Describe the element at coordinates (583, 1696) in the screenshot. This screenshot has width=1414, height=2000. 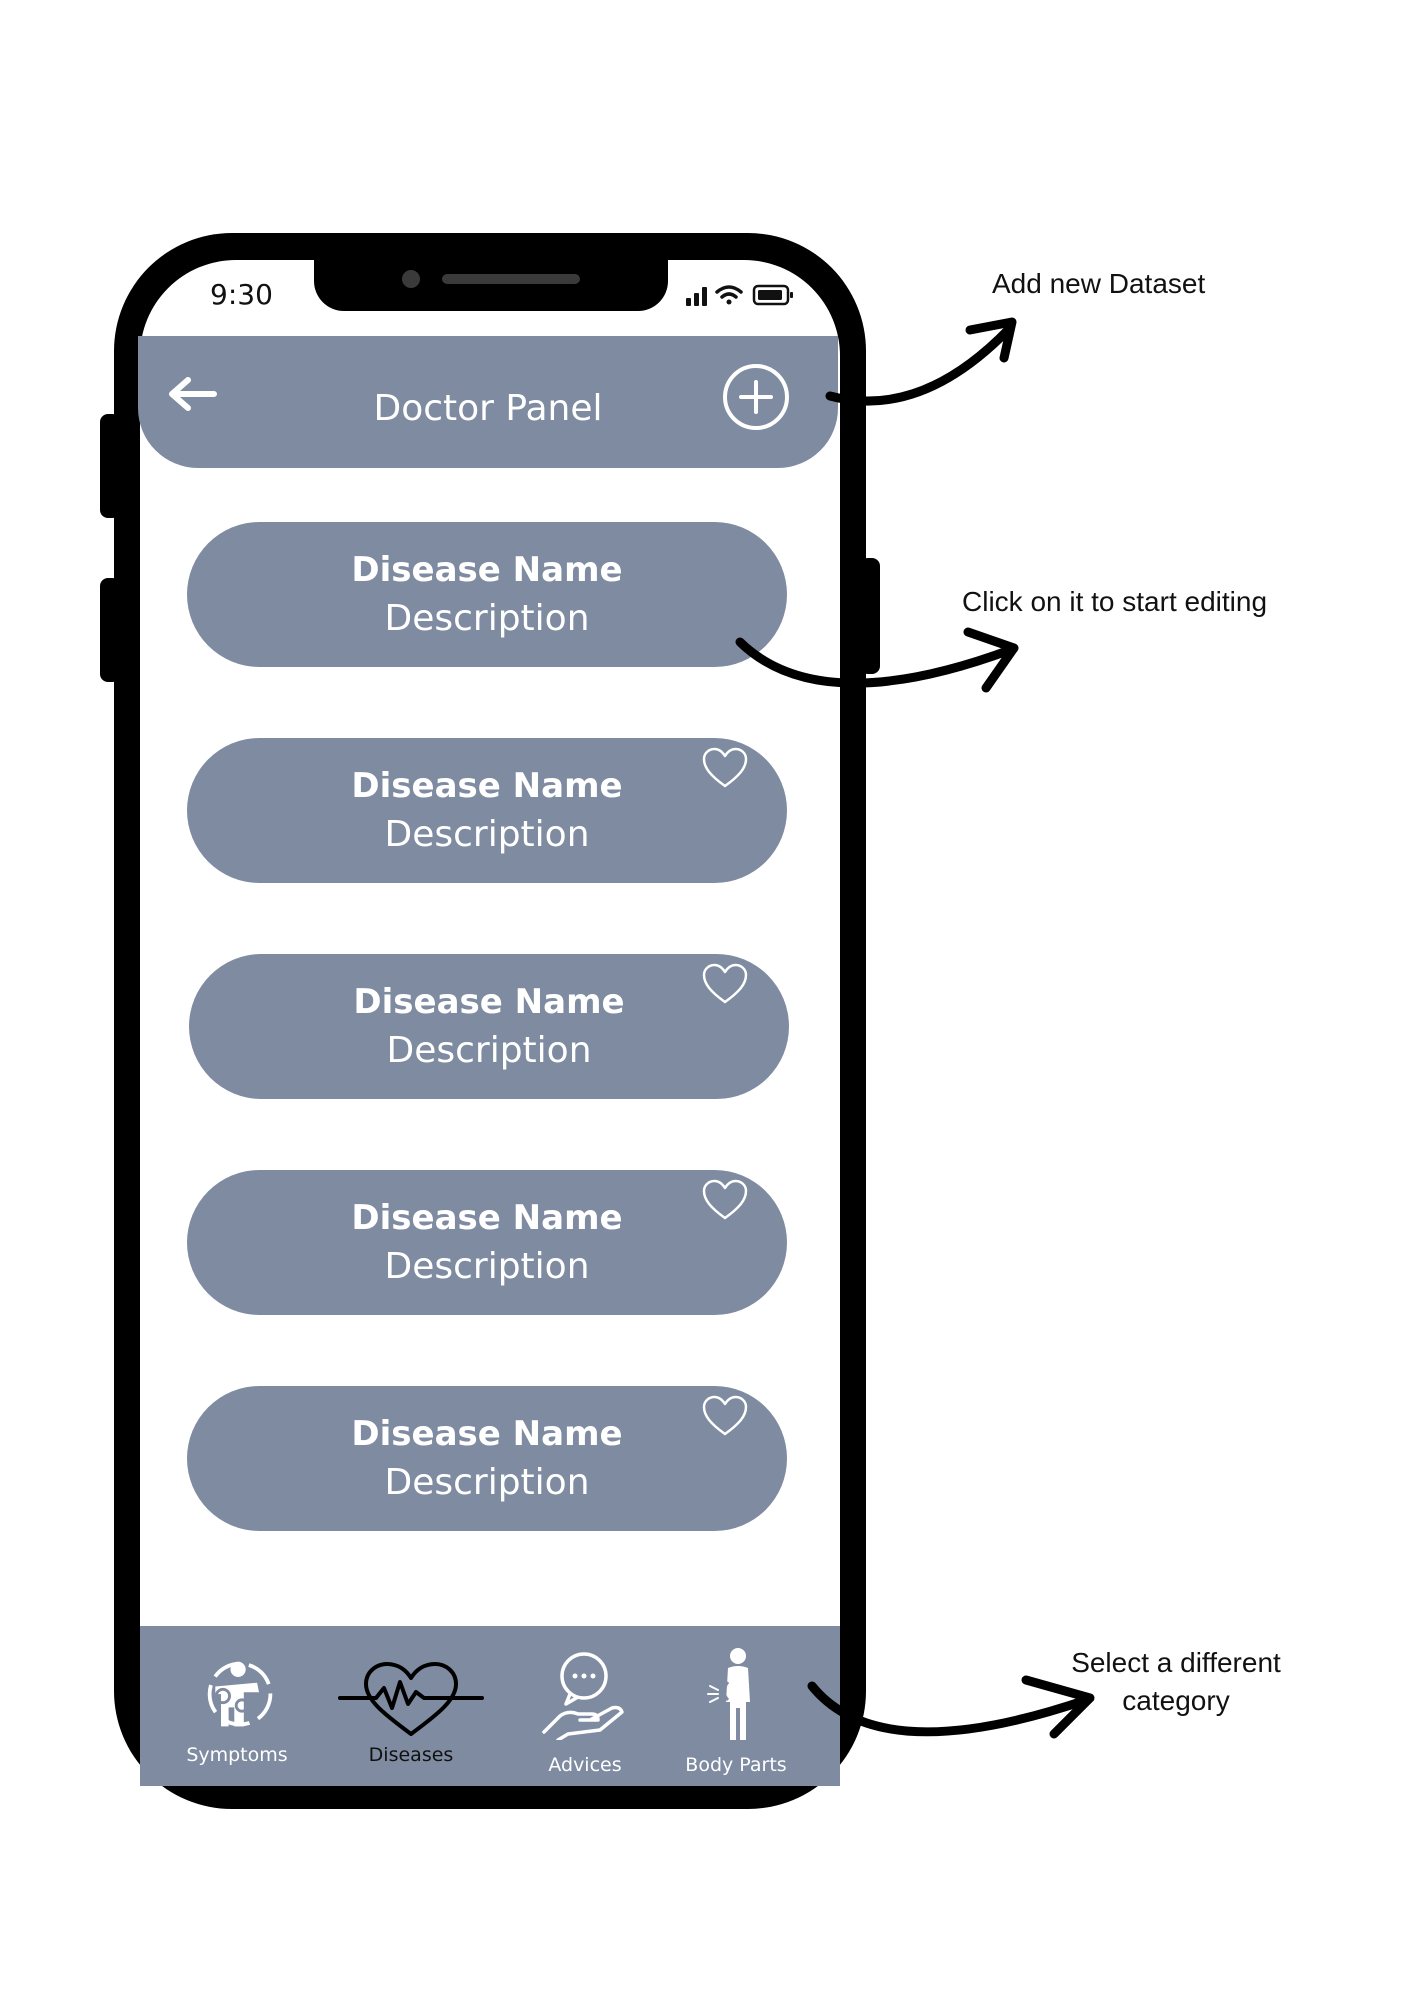
I see `advice-hand-icon` at that location.